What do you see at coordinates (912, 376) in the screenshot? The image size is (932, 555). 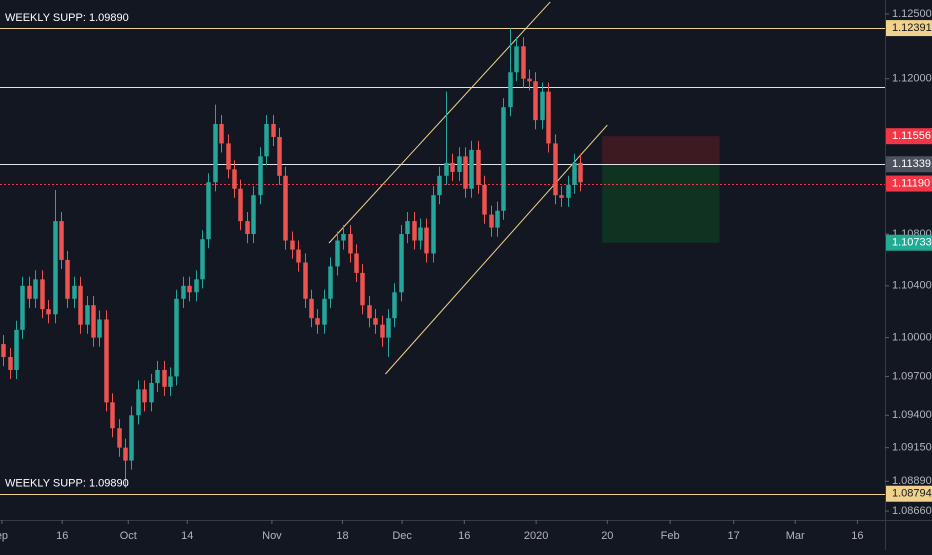 I see `y-tick-label: 1.09700` at bounding box center [912, 376].